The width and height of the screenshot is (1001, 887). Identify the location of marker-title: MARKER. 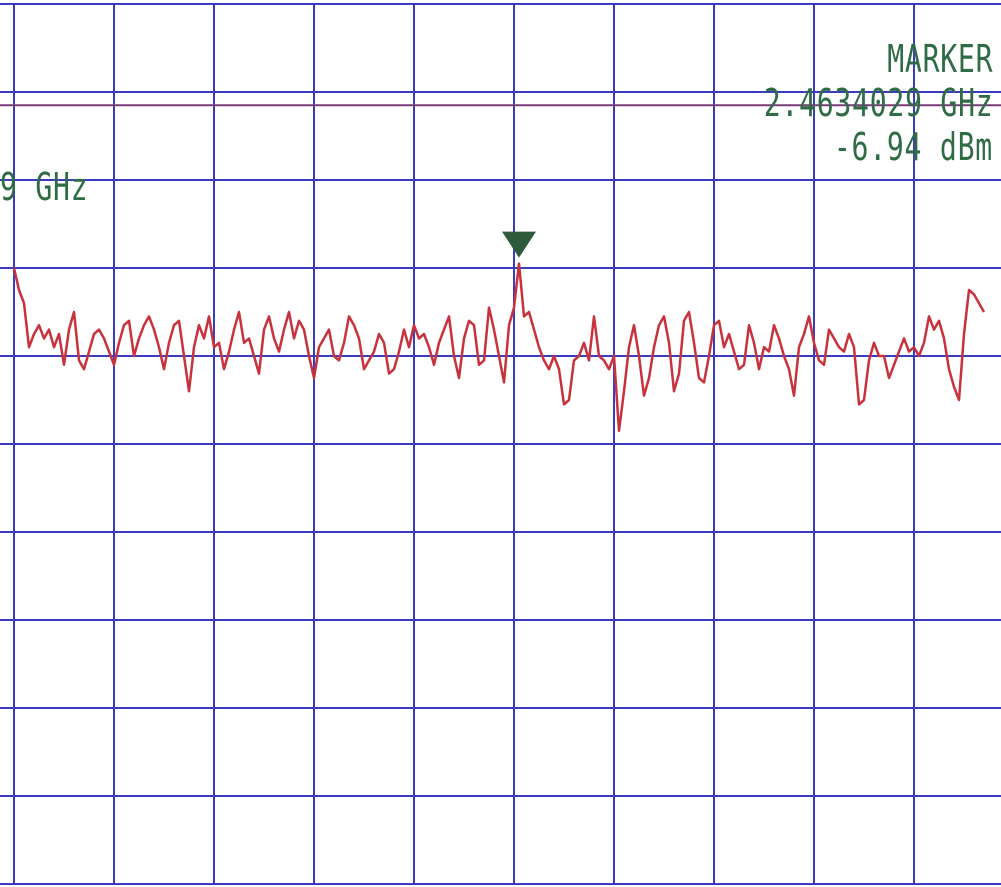
(939, 59).